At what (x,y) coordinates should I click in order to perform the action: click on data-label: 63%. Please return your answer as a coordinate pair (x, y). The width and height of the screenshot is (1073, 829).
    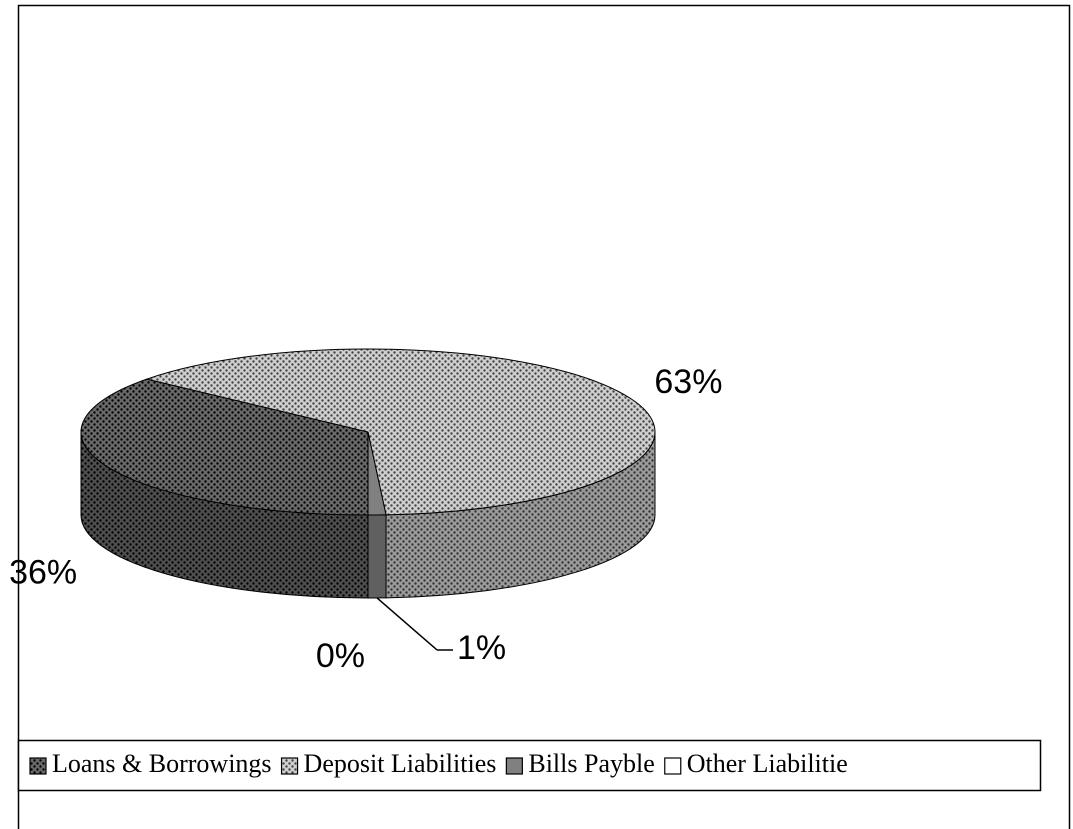
    Looking at the image, I should click on (688, 382).